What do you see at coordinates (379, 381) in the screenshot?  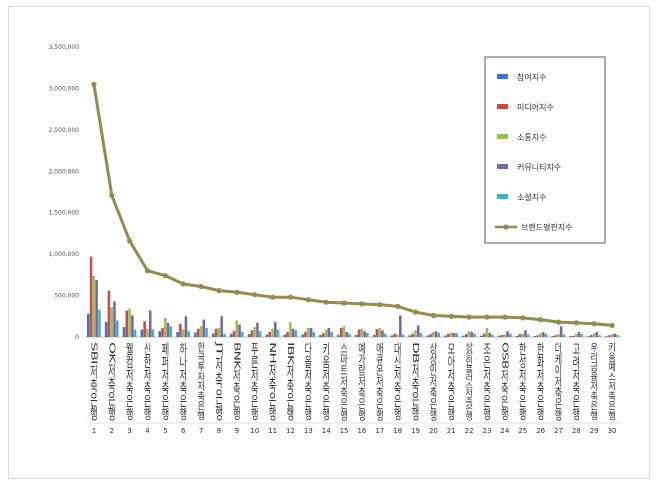 I see `category-label: 애큐온저축은행` at bounding box center [379, 381].